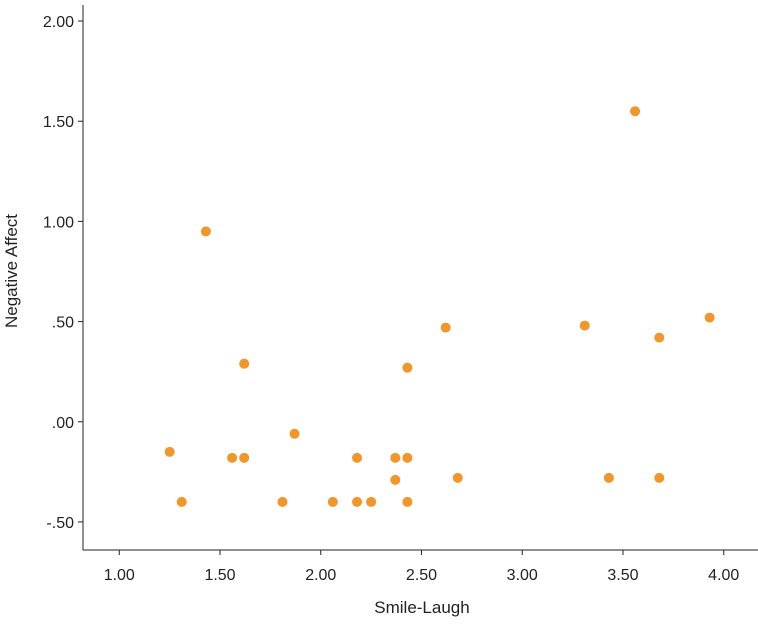 This screenshot has height=627, width=758. I want to click on x-axis-title: Smile-Laugh, so click(421, 607).